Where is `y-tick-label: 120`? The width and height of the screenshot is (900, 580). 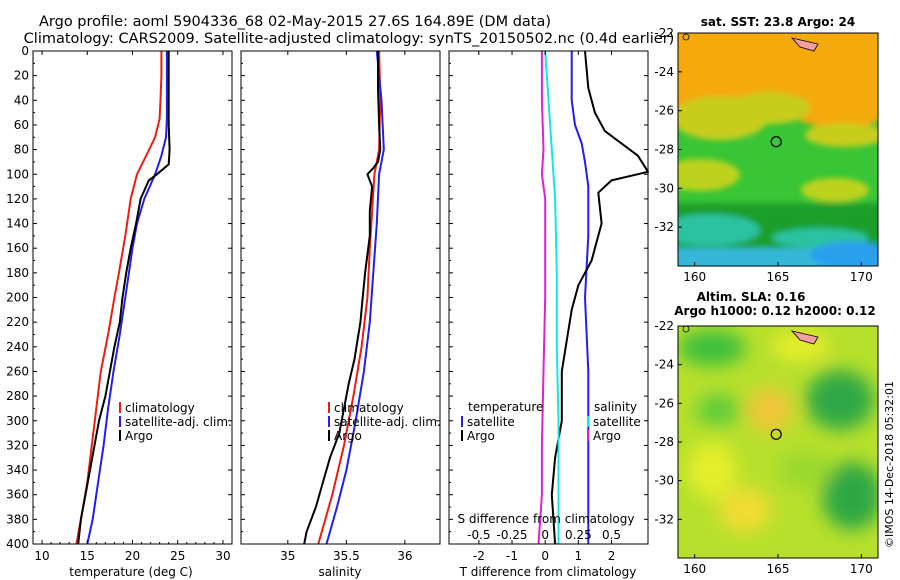 y-tick-label: 120 is located at coordinates (17, 199).